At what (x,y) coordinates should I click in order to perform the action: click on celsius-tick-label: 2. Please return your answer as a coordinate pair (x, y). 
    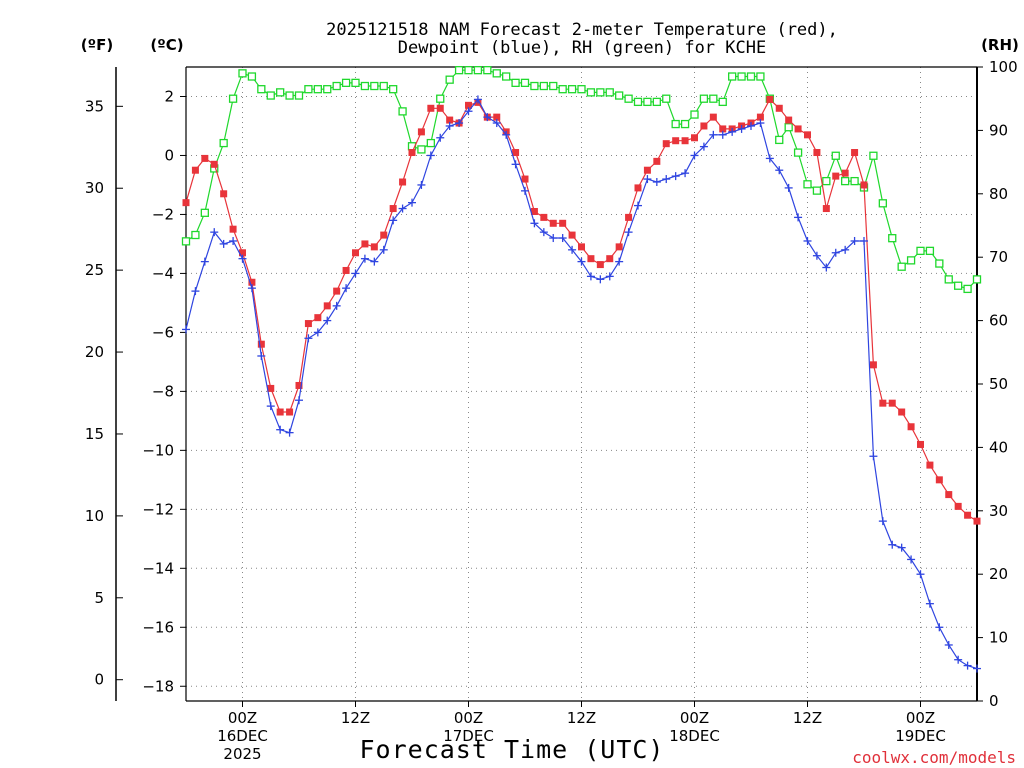
    Looking at the image, I should click on (169, 96).